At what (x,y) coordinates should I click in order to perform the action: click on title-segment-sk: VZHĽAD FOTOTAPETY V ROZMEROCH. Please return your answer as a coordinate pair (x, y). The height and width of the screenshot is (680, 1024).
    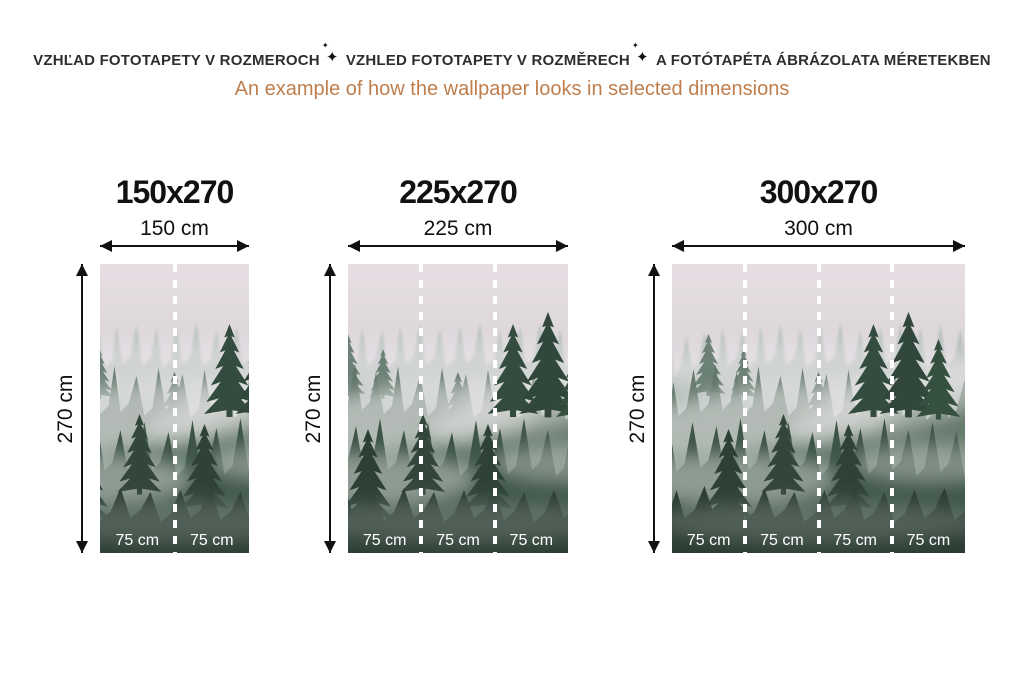
    Looking at the image, I should click on (176, 60).